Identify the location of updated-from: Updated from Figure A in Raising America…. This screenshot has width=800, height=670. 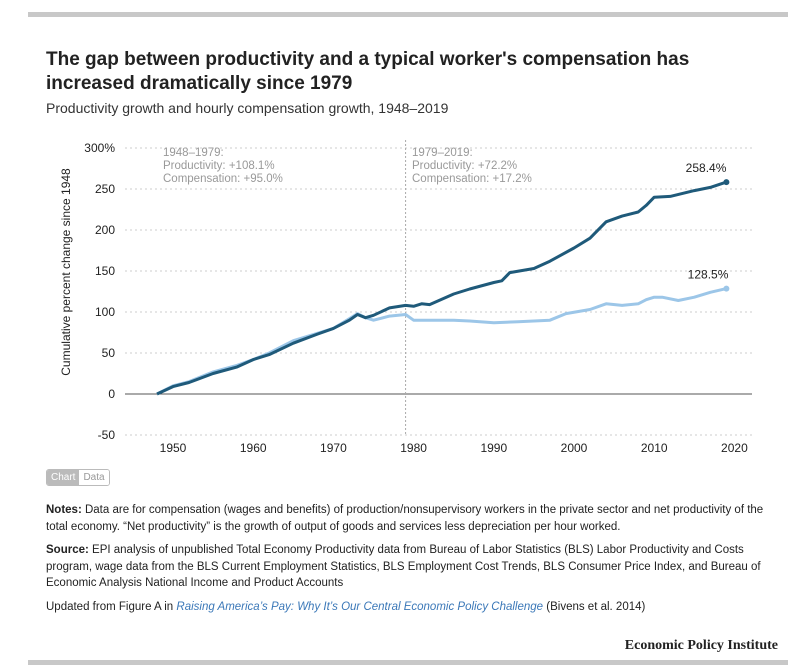
(346, 606).